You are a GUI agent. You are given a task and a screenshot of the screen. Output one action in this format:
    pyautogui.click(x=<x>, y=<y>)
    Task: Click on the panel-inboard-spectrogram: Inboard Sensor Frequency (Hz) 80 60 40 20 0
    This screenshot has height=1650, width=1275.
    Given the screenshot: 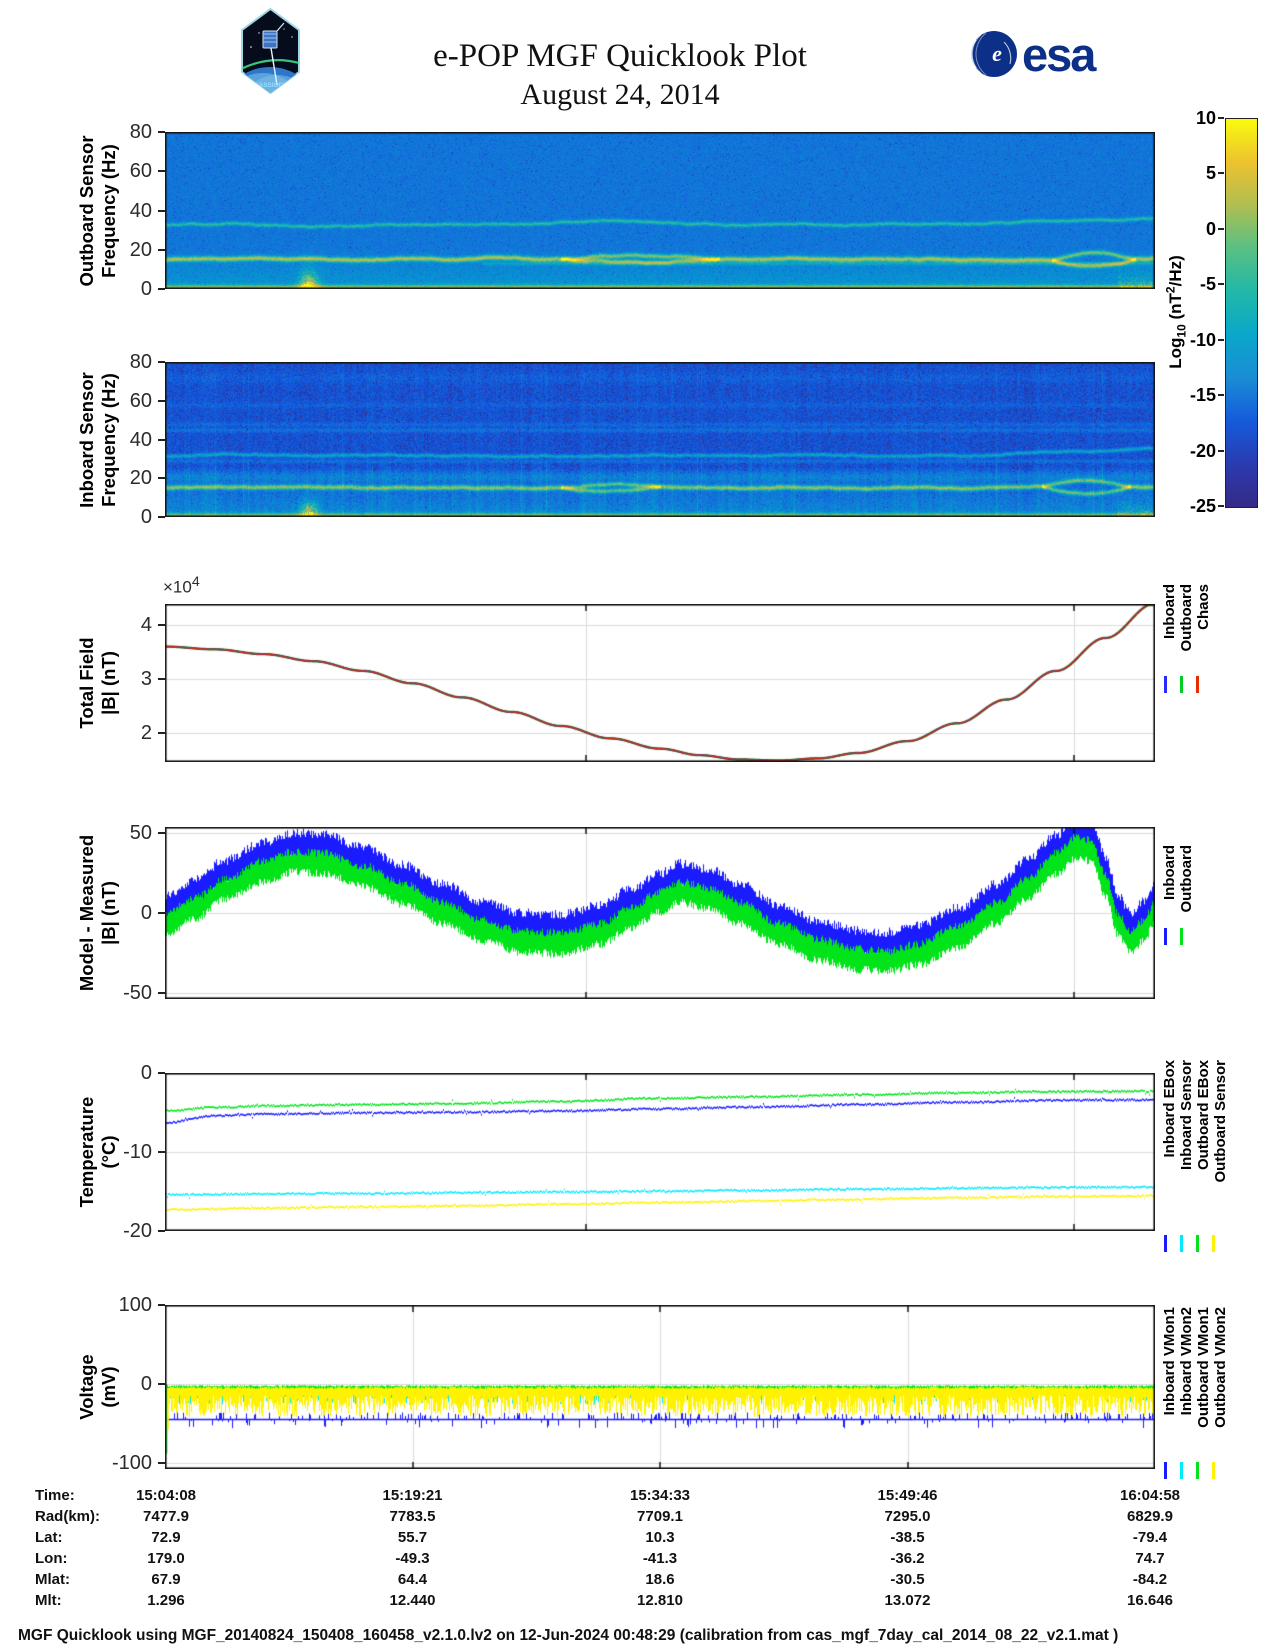 What is the action you would take?
    pyautogui.click(x=637, y=439)
    